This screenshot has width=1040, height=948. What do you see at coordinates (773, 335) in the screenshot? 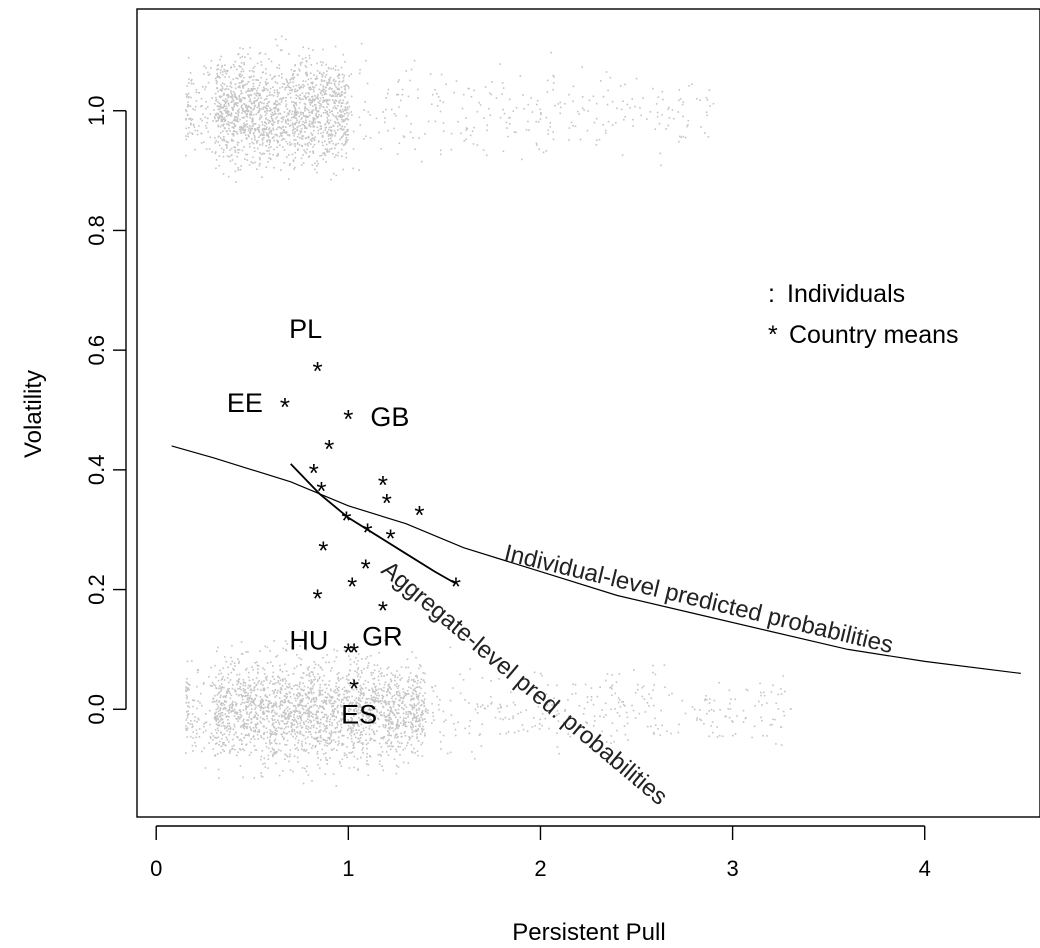
I see `legend-marker-country-means: *` at bounding box center [773, 335].